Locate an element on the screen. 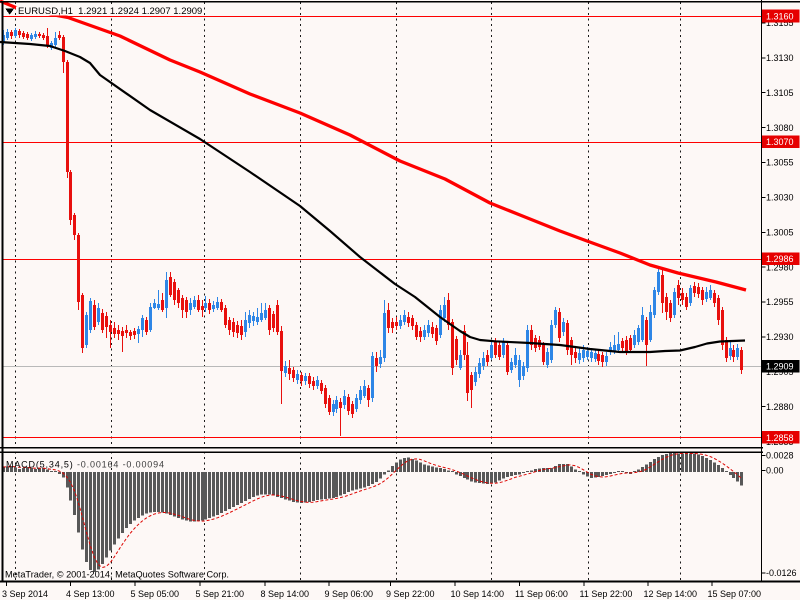  svg-text: 1.2909 is located at coordinates (780, 367).